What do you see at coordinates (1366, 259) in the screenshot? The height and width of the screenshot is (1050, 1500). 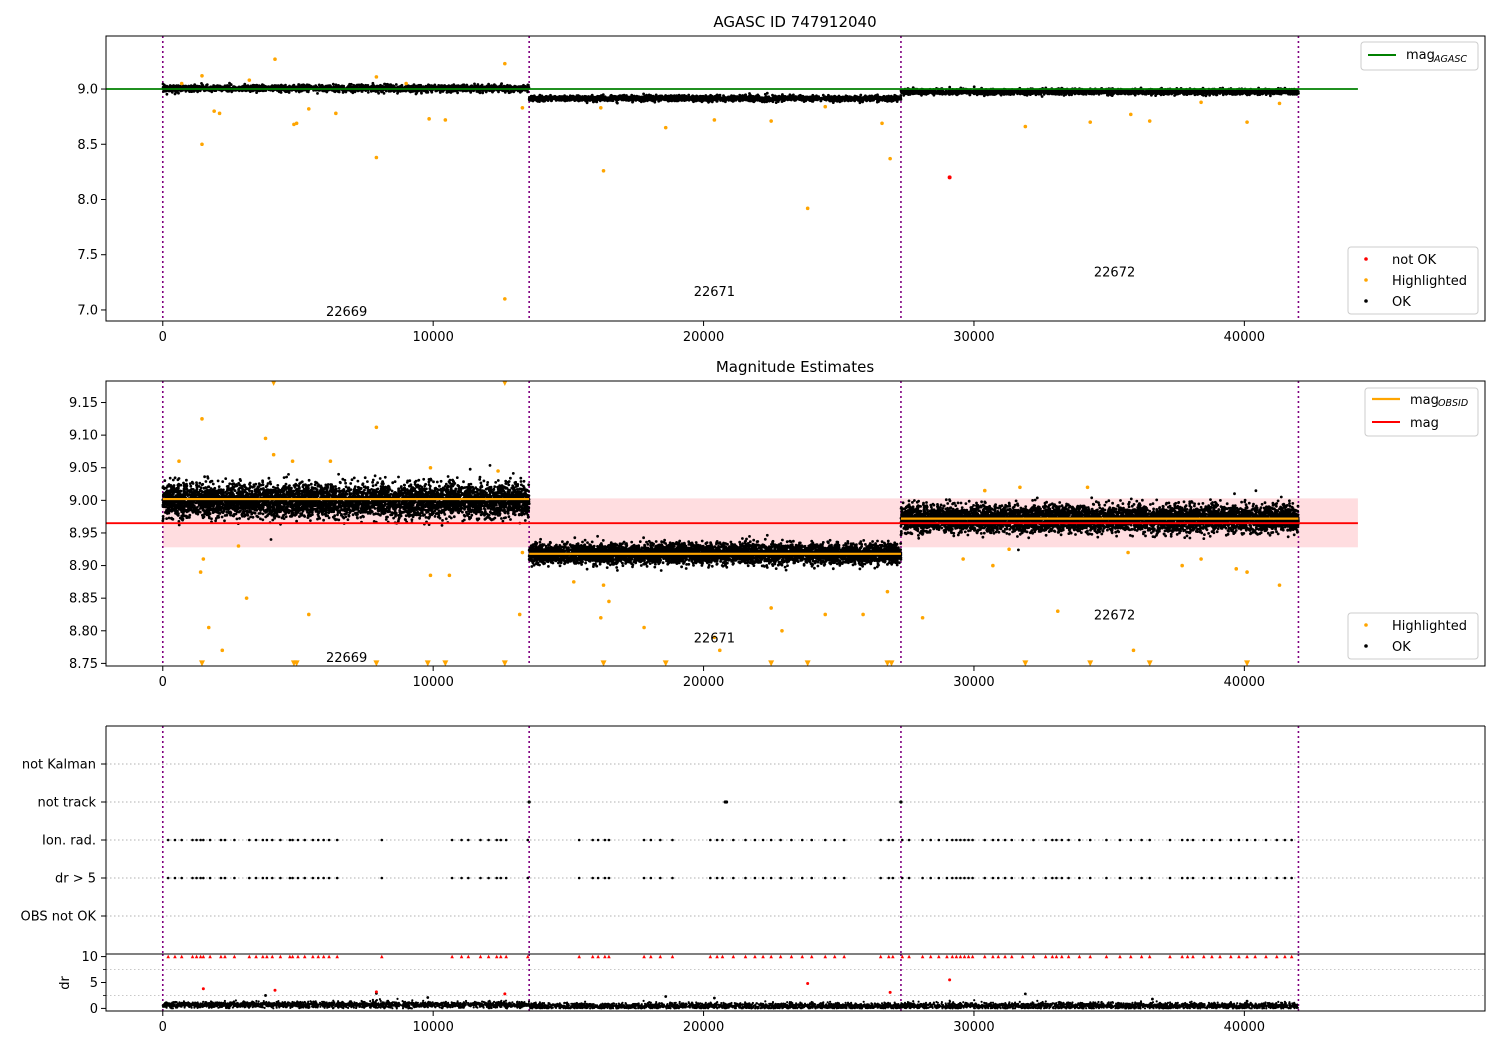 I see `legend-dot` at bounding box center [1366, 259].